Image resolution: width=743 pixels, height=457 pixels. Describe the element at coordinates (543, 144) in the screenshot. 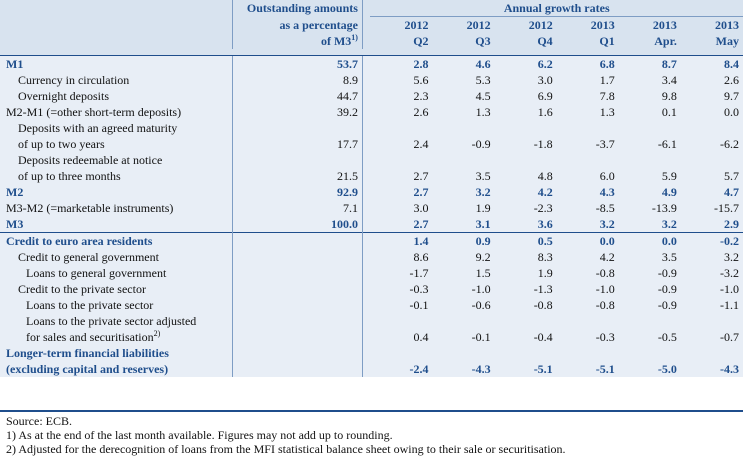

I see `growth-value: -1.8` at that location.